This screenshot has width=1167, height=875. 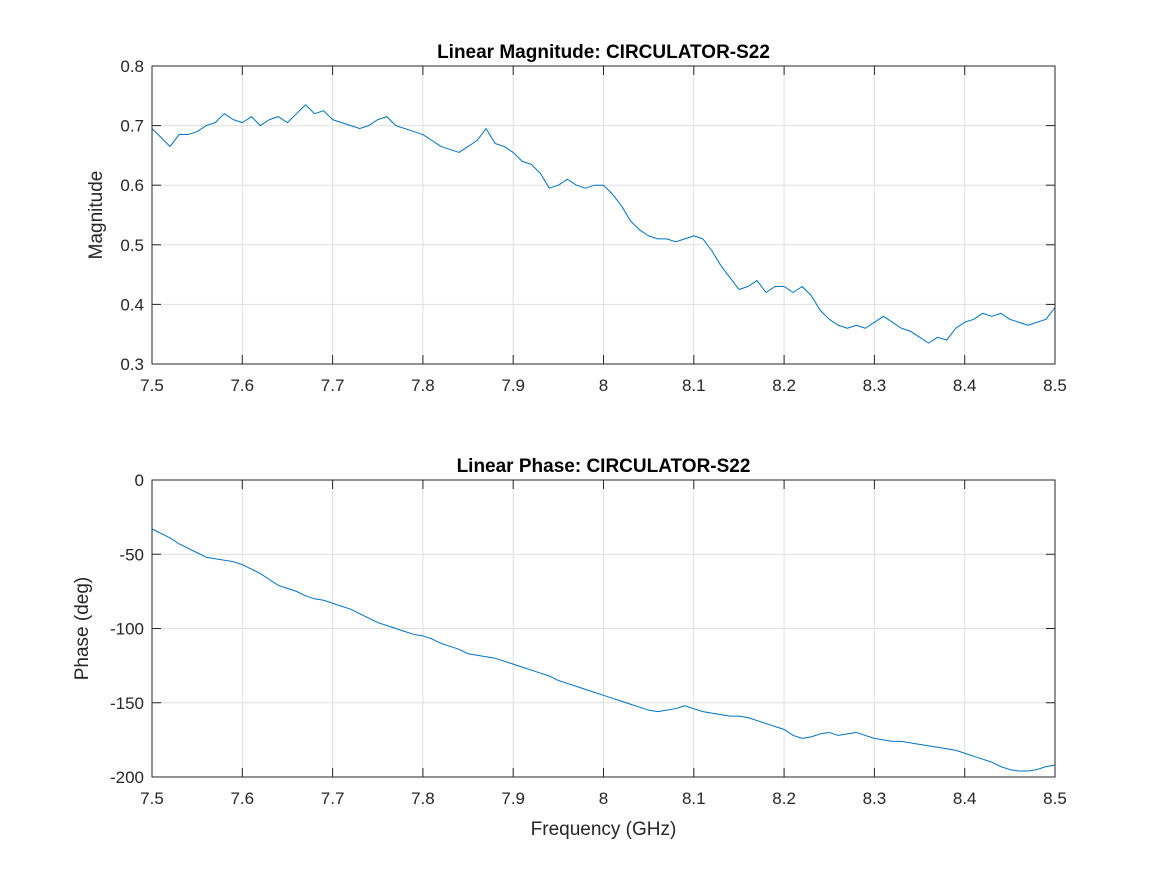 What do you see at coordinates (131, 554) in the screenshot?
I see `y-tick-label: -50` at bounding box center [131, 554].